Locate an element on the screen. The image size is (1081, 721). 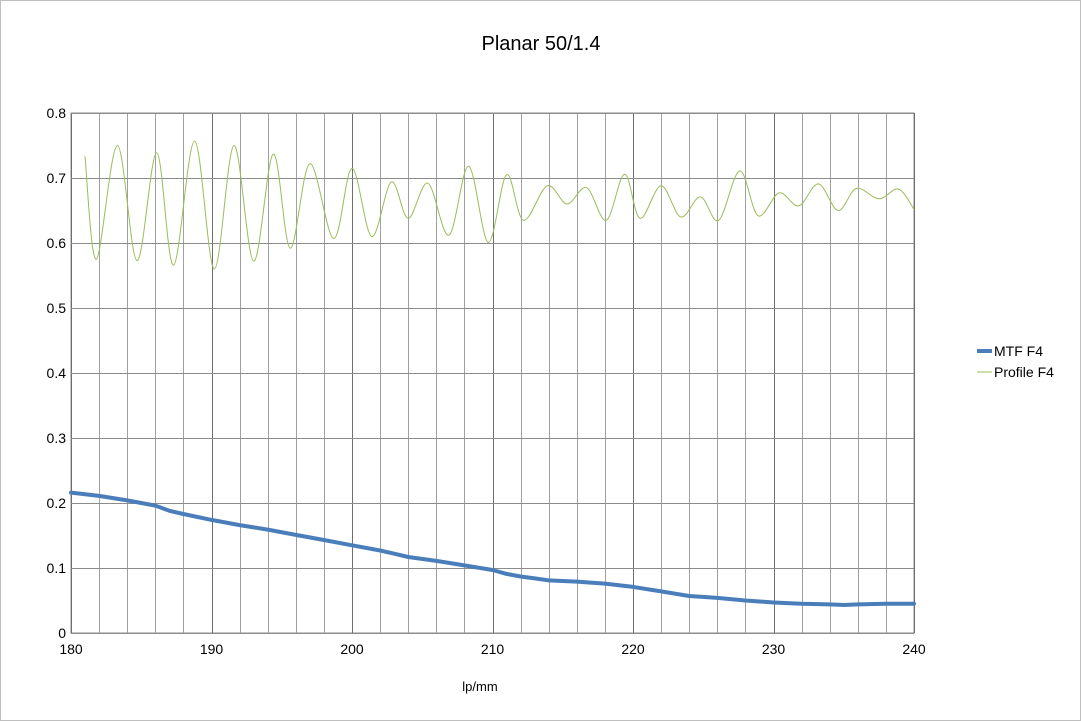
x-tick-label: 210 is located at coordinates (493, 649).